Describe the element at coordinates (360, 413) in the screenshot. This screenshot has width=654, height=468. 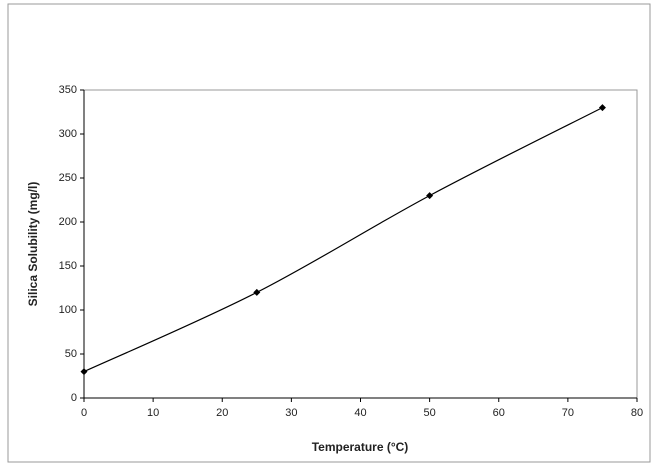
I see `x-tick-label: 40` at that location.